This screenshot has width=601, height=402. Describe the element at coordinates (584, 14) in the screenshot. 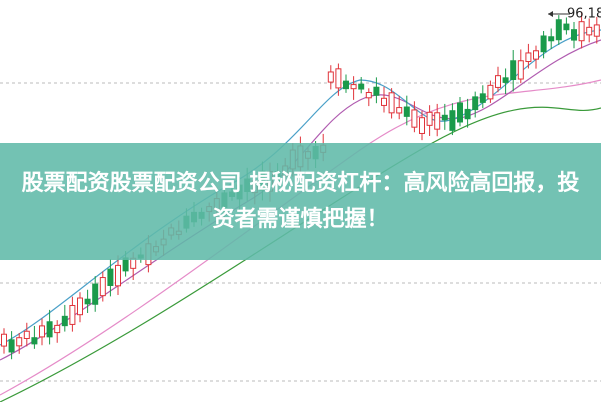

I see `price-label: 96,18` at that location.